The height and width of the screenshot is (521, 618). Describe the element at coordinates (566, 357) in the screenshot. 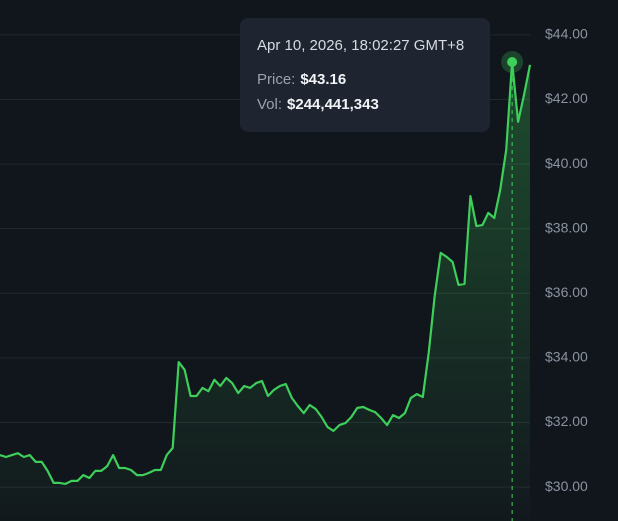

I see `y-tick-label: $34.00` at that location.